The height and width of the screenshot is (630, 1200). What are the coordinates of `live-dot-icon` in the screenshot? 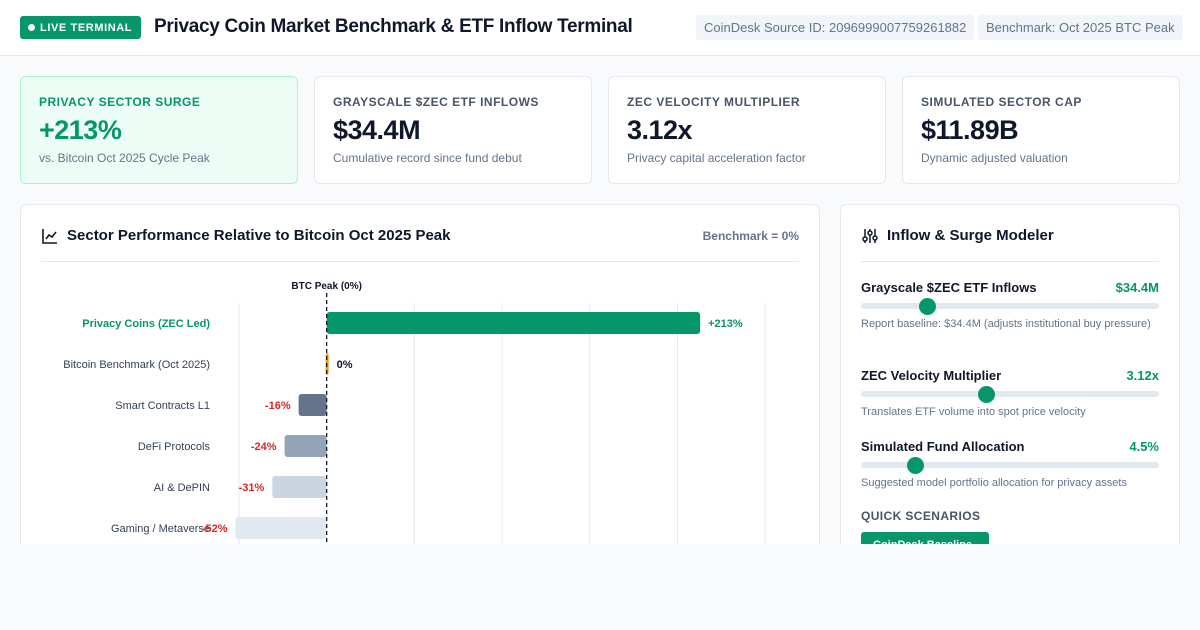 It's located at (31, 27).